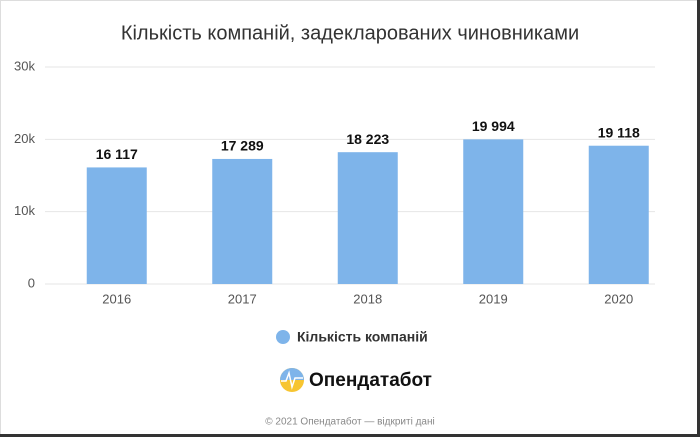  Describe the element at coordinates (292, 380) in the screenshot. I see `logo-icon` at that location.